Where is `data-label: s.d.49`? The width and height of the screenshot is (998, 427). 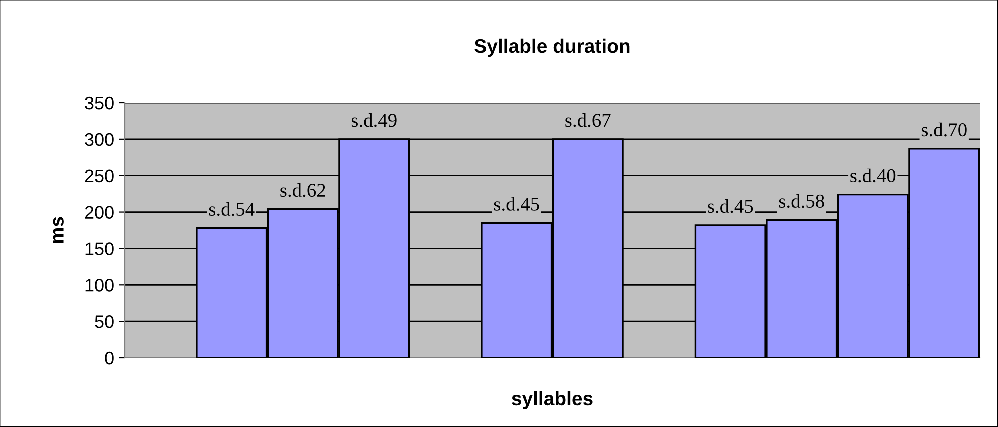
data-label: s.d.49 is located at coordinates (374, 120).